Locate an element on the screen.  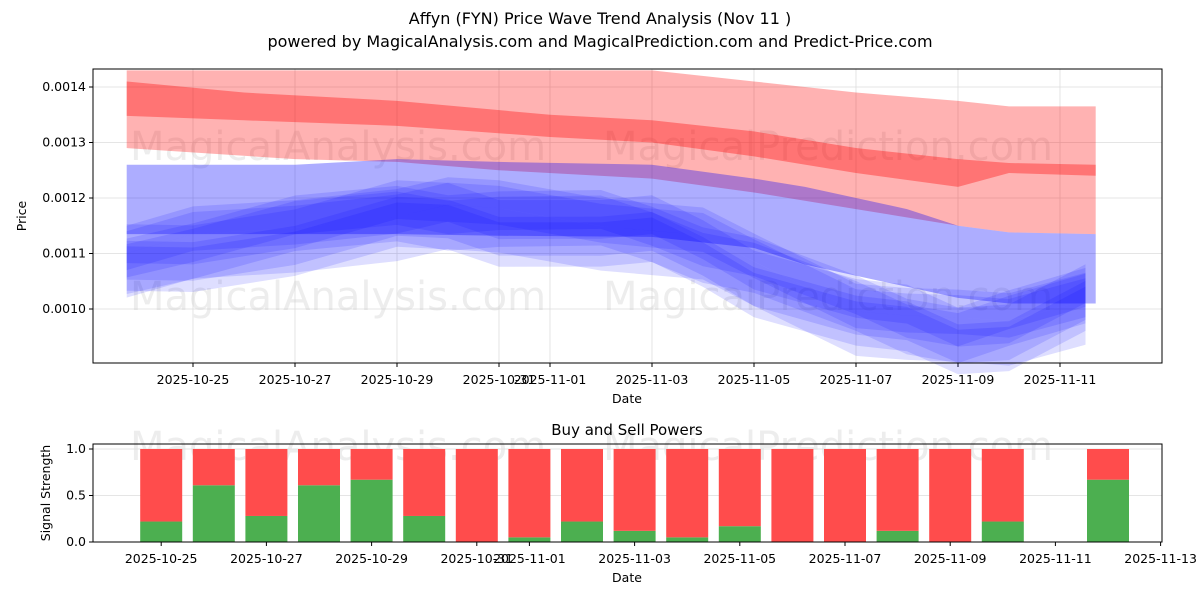
y-tick-label: 0.0010 is located at coordinates (64, 308).